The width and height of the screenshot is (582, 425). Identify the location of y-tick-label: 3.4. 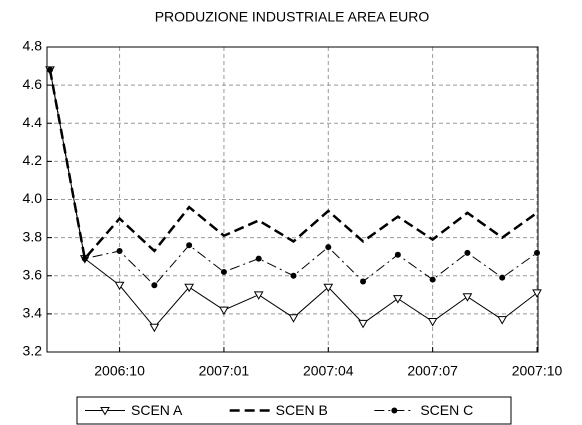
(33, 313).